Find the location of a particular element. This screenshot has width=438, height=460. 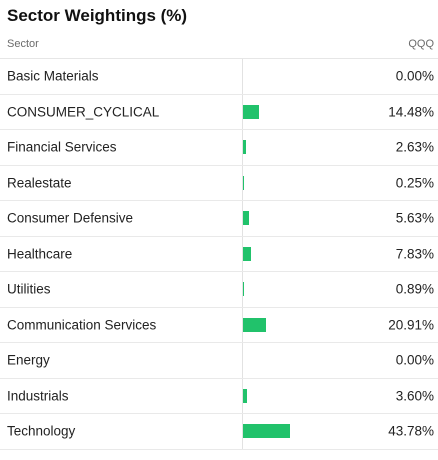

table-row: Financial Services 2.63% is located at coordinates (219, 148).